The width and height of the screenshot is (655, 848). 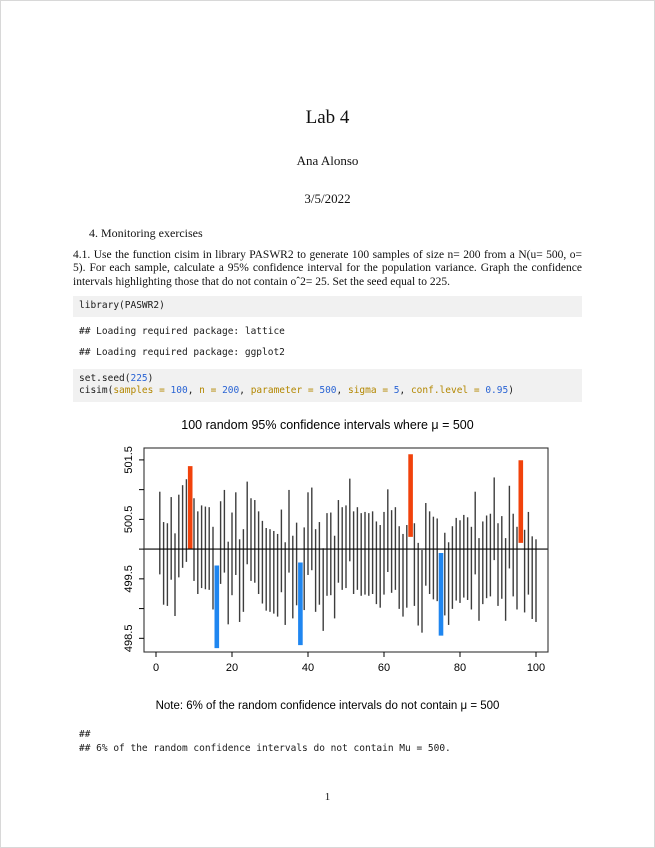 What do you see at coordinates (327, 306) in the screenshot?
I see `code-block-library: library(PASWR2)` at bounding box center [327, 306].